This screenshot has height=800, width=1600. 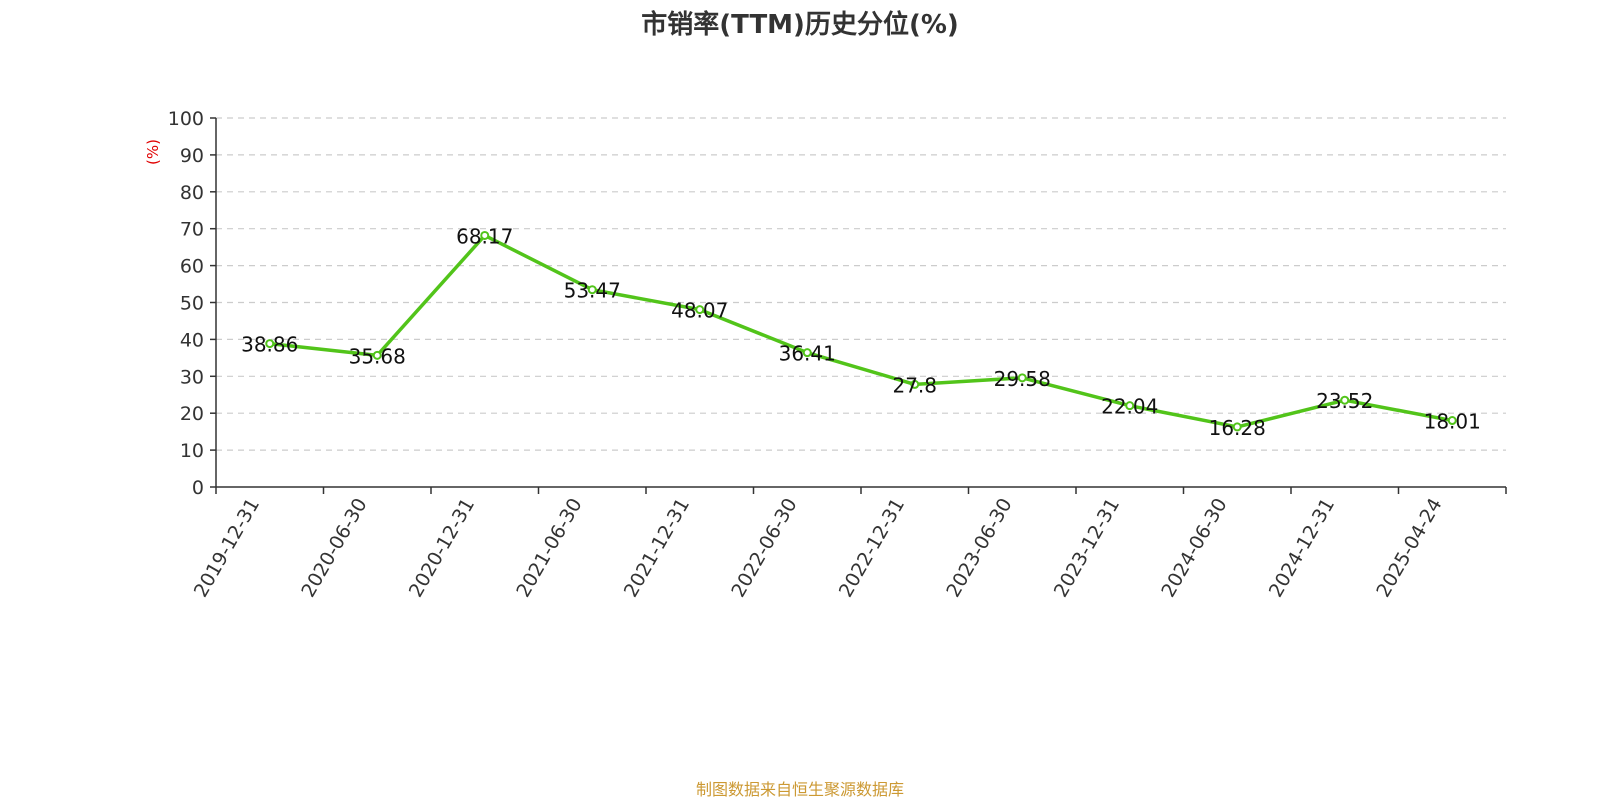 What do you see at coordinates (799, 789) in the screenshot?
I see `source-note: 制图数据来自恒生聚源数据库` at bounding box center [799, 789].